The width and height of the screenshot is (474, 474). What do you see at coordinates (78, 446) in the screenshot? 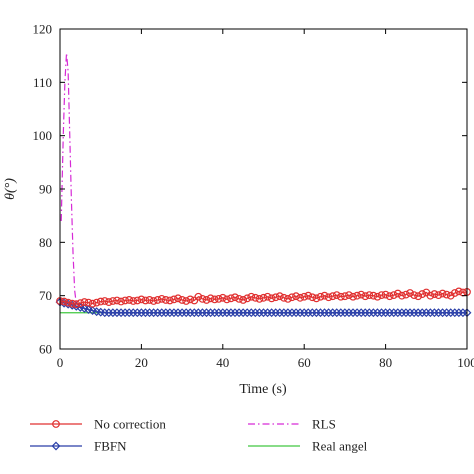
I see `legend-item-fbfn: FBFN` at bounding box center [78, 446].